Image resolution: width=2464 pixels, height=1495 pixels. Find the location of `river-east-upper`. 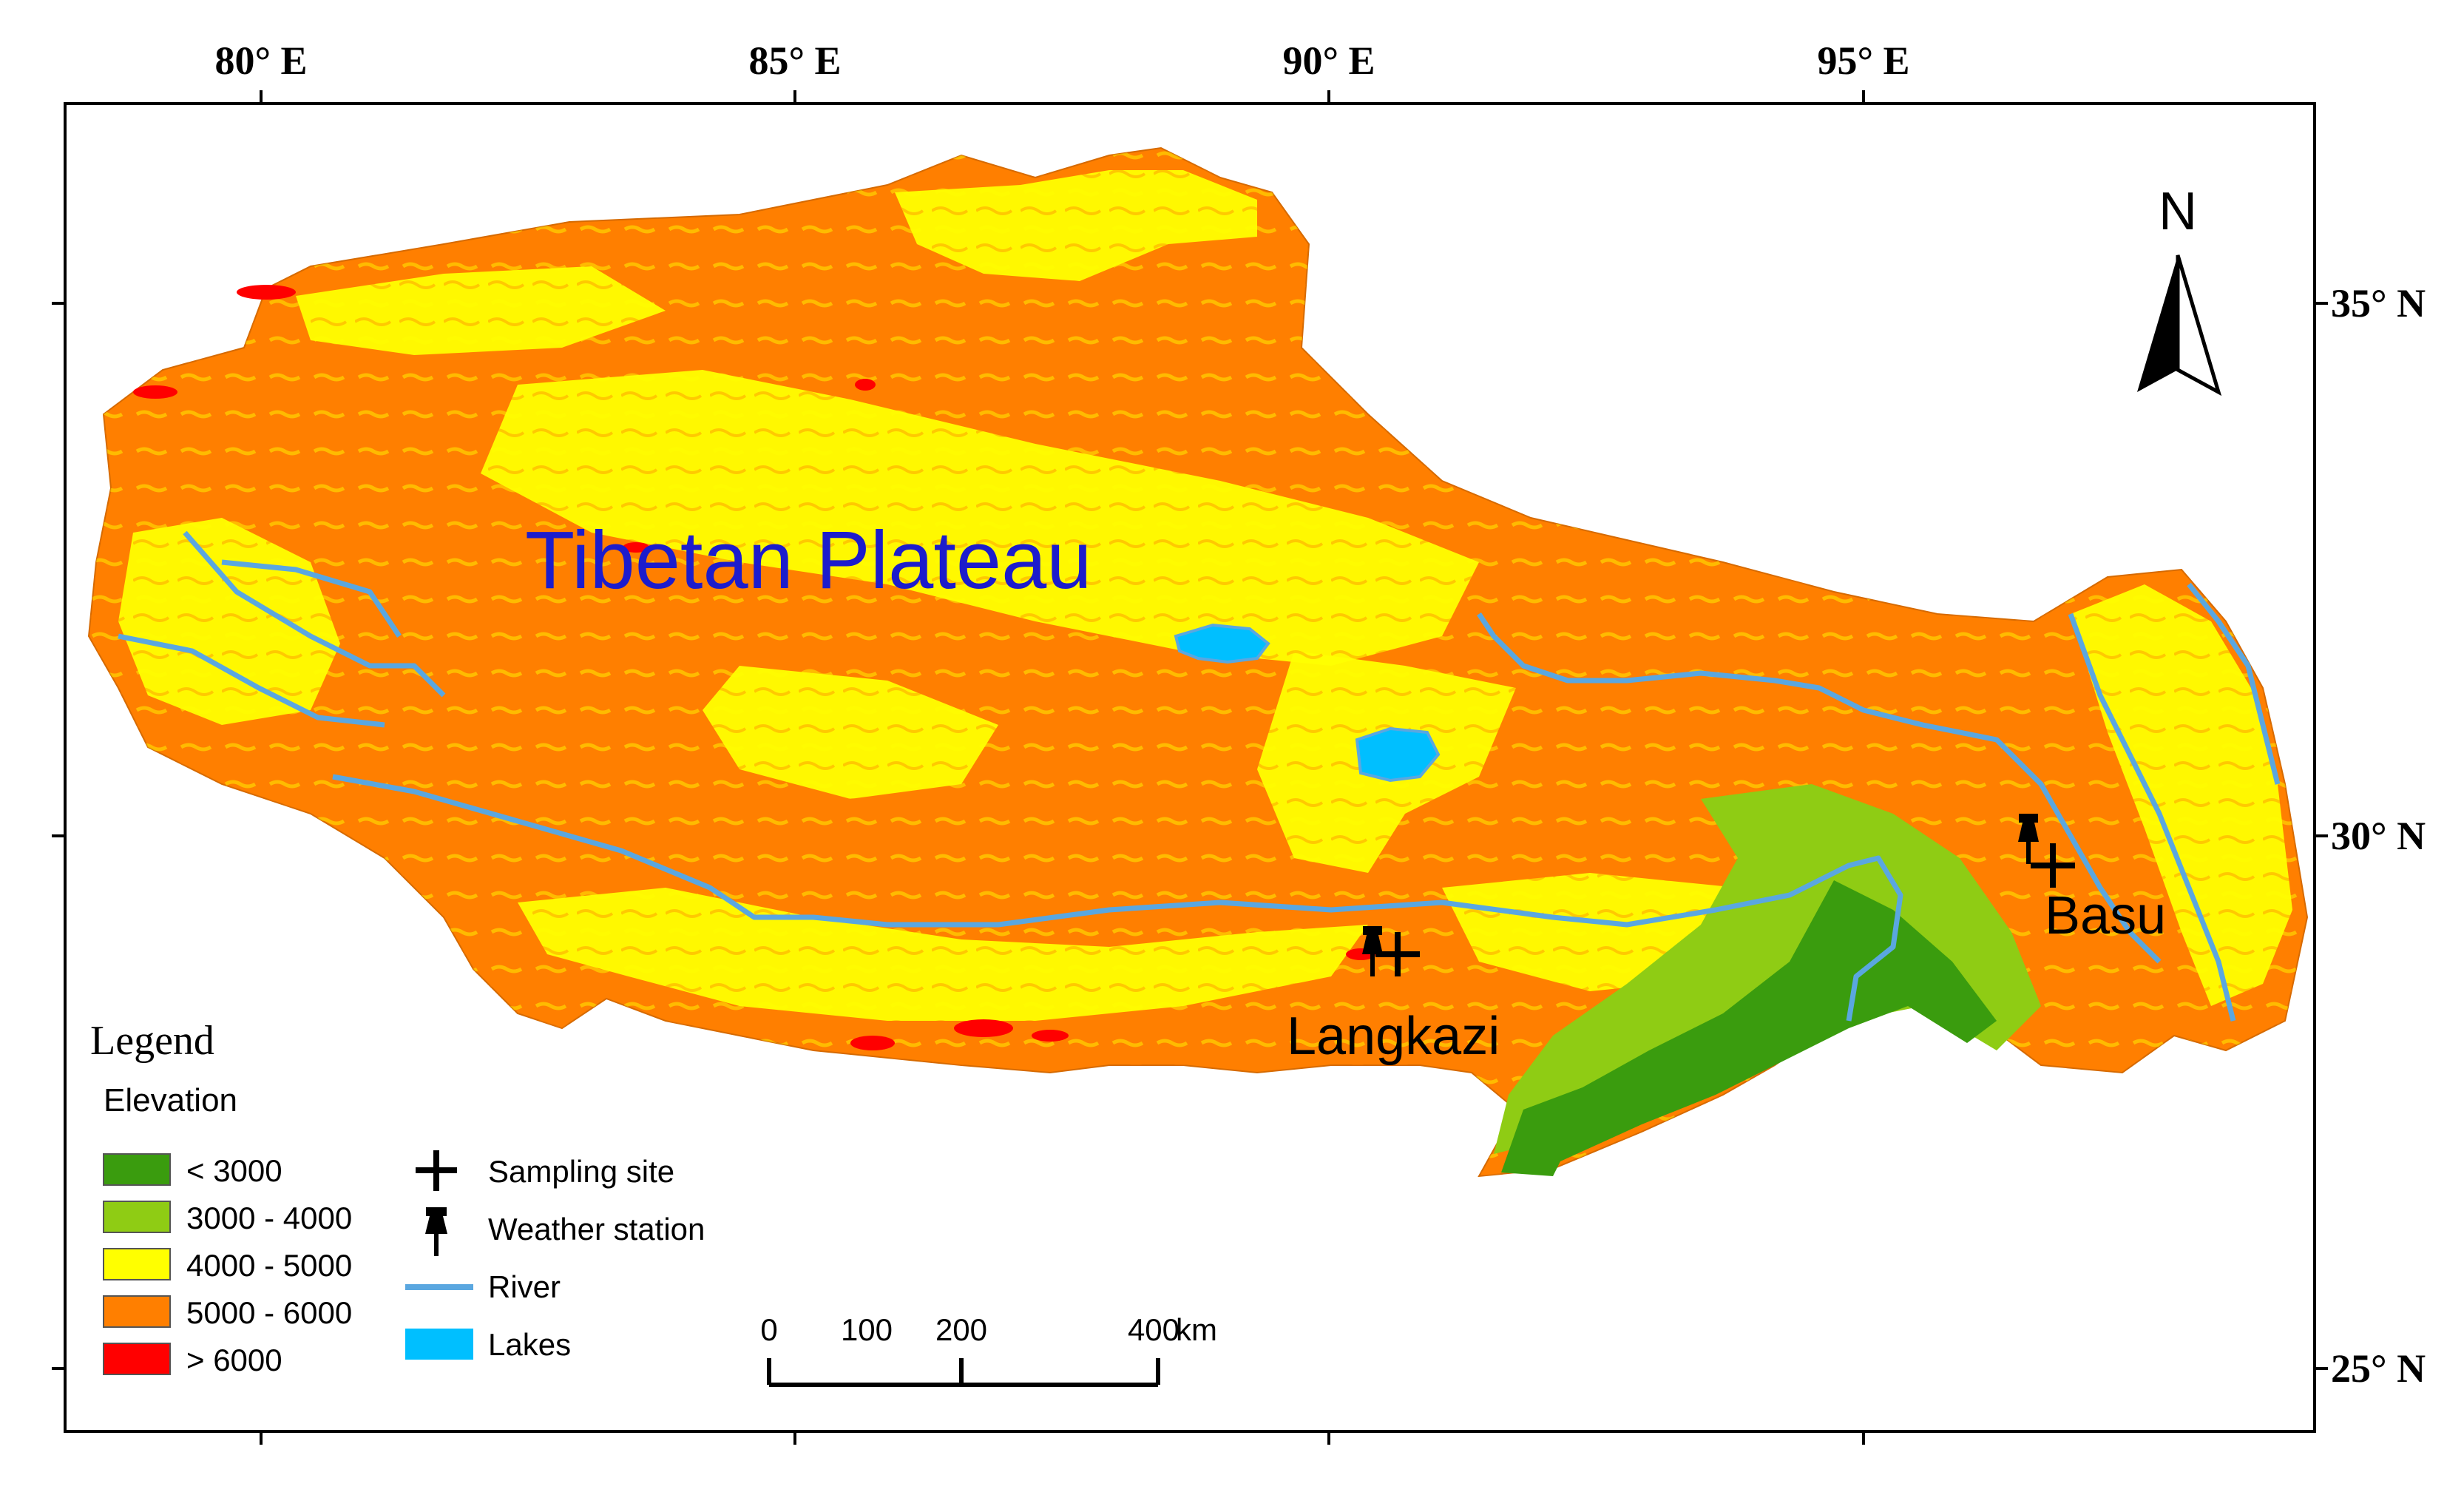

river-east-upper is located at coordinates (1820, 788).